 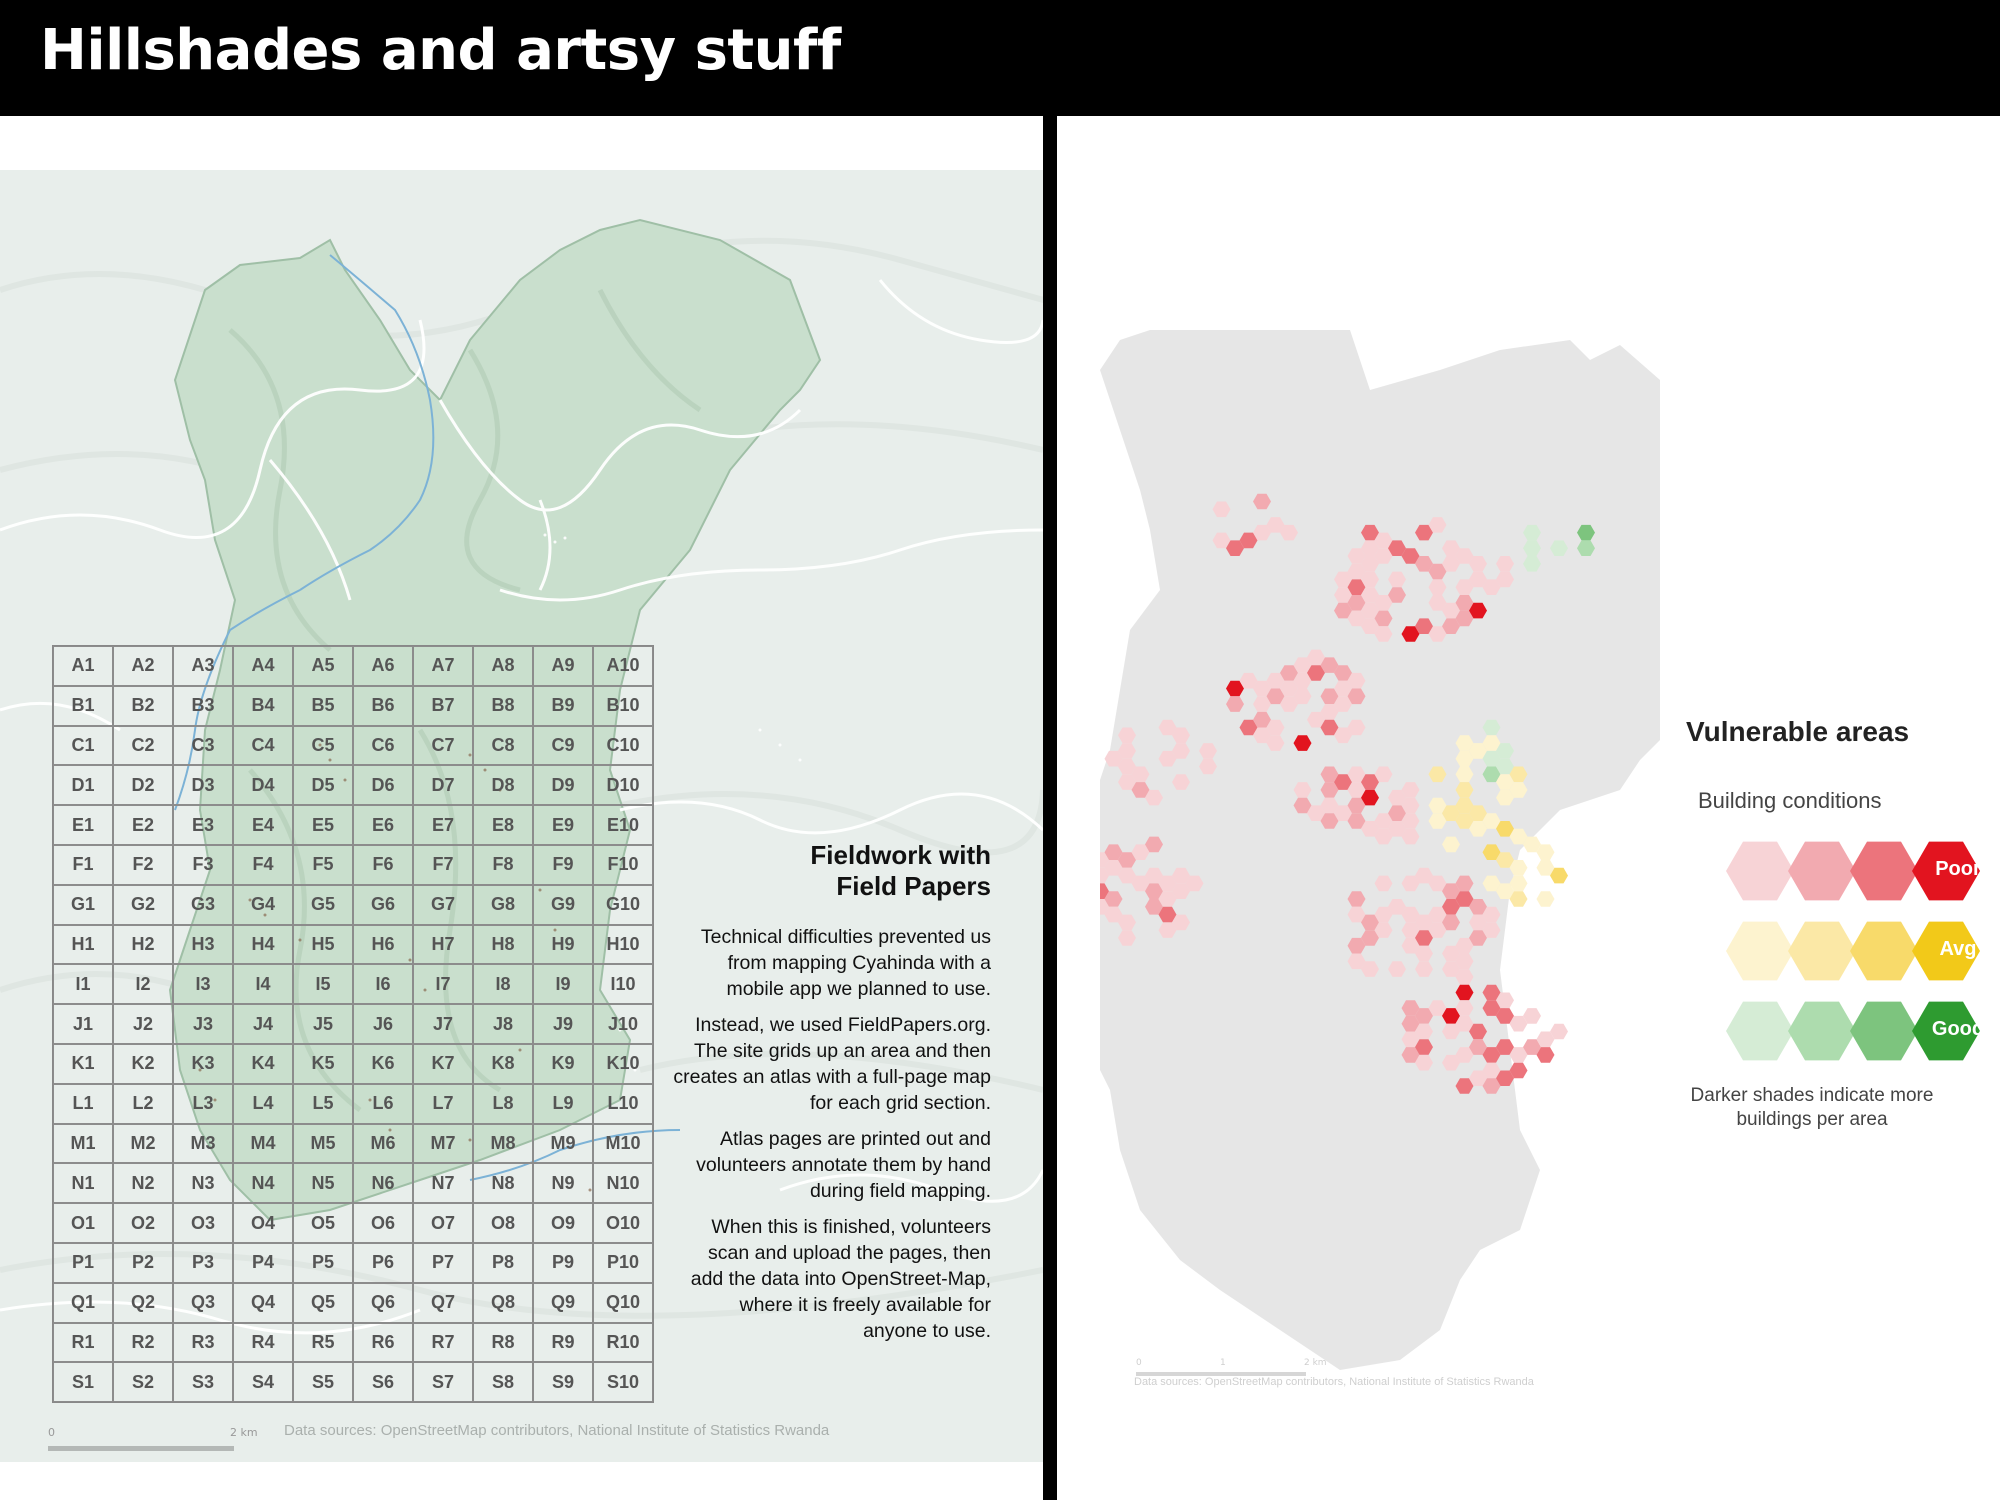 What do you see at coordinates (263, 1262) in the screenshot?
I see `grid-cell: P4` at bounding box center [263, 1262].